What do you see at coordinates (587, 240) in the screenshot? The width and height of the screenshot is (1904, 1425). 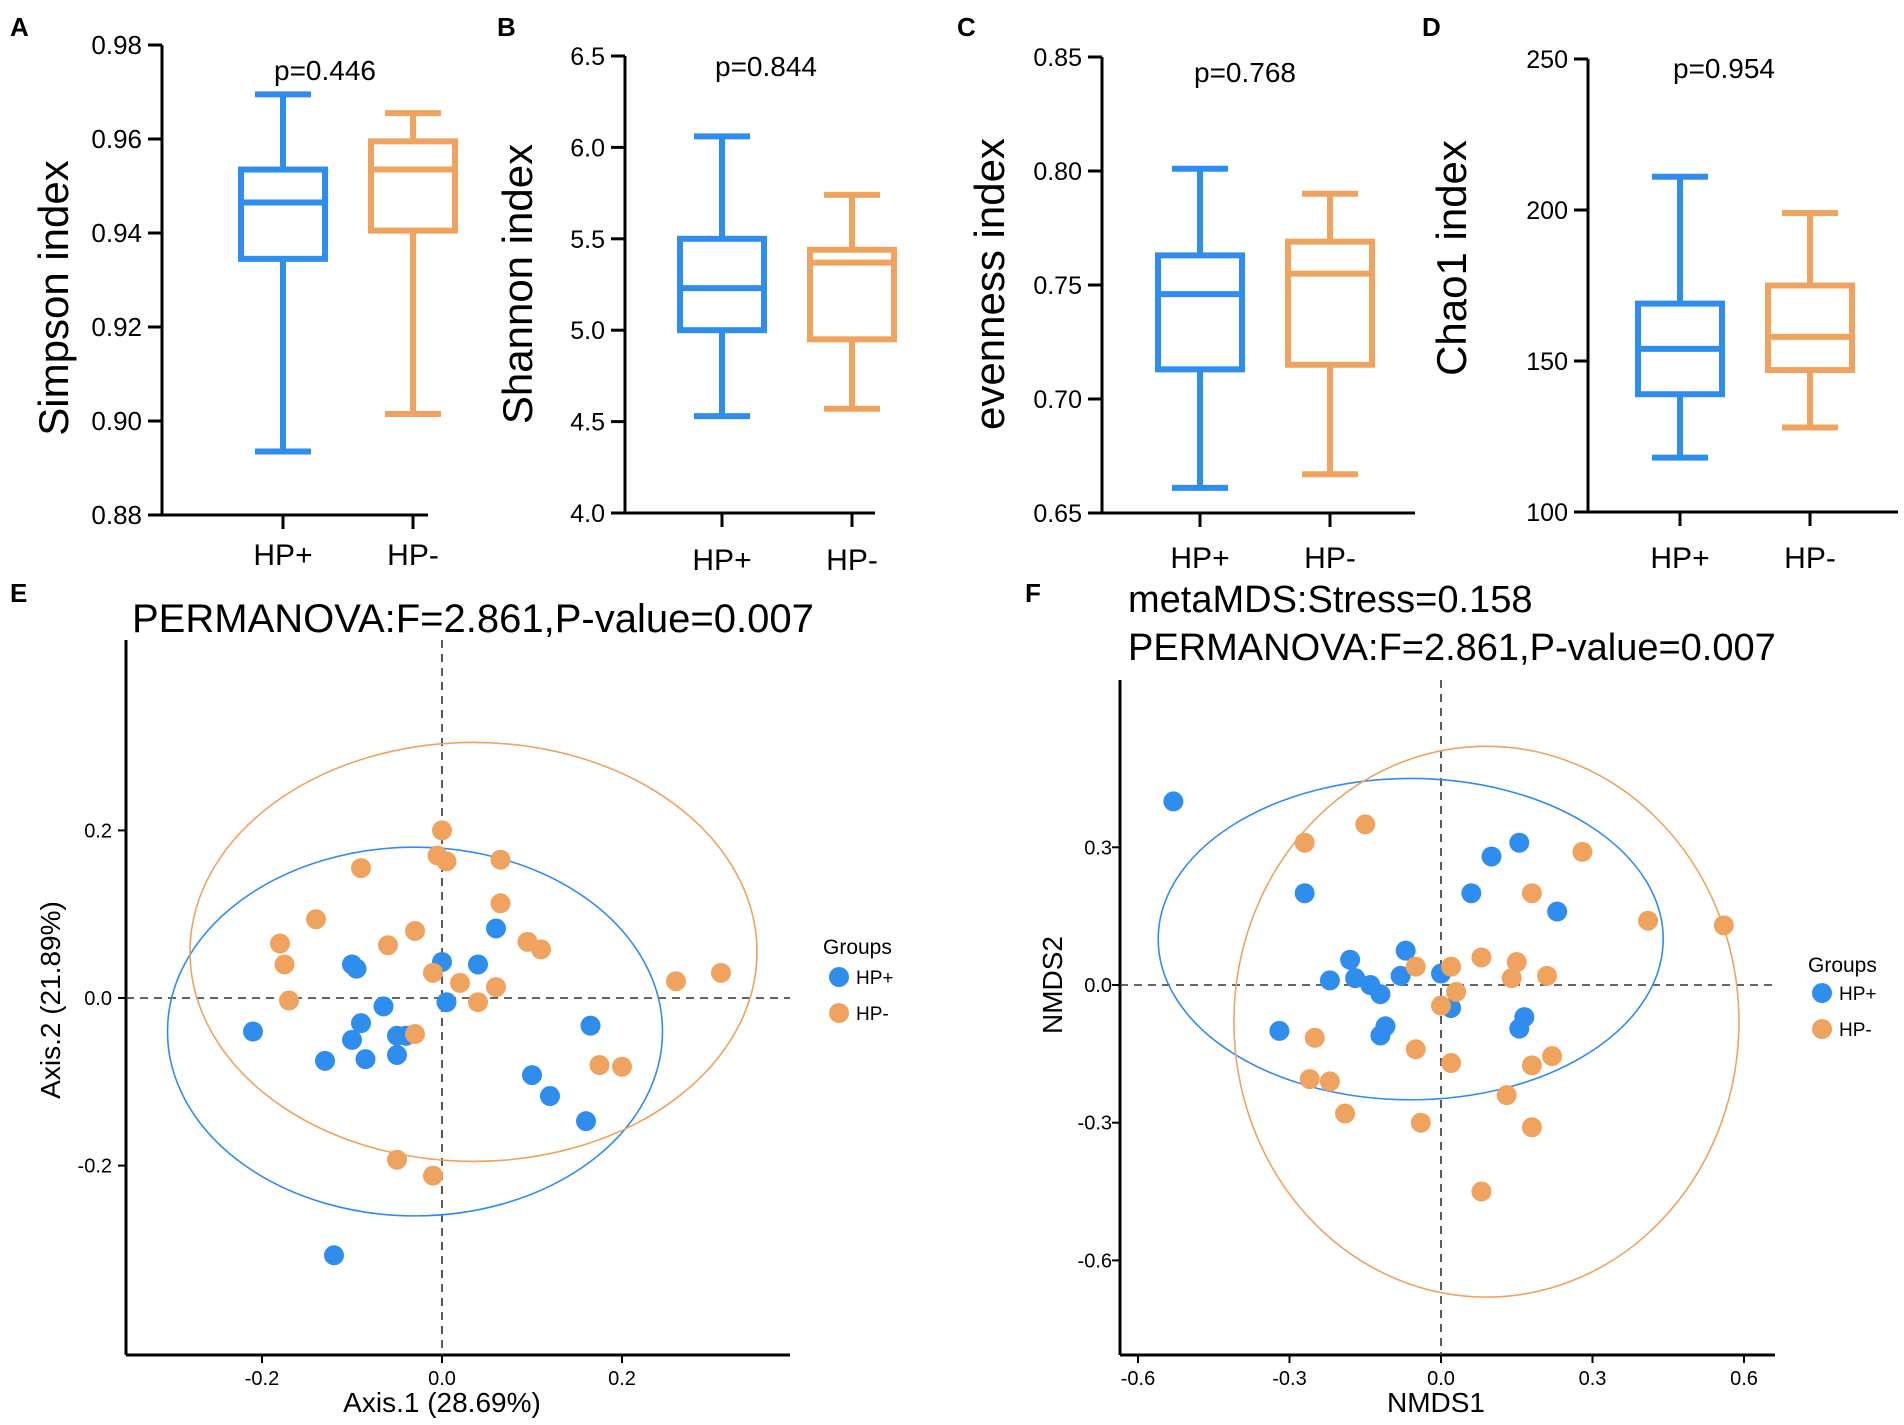 I see `y-tick-label: 5.5` at bounding box center [587, 240].